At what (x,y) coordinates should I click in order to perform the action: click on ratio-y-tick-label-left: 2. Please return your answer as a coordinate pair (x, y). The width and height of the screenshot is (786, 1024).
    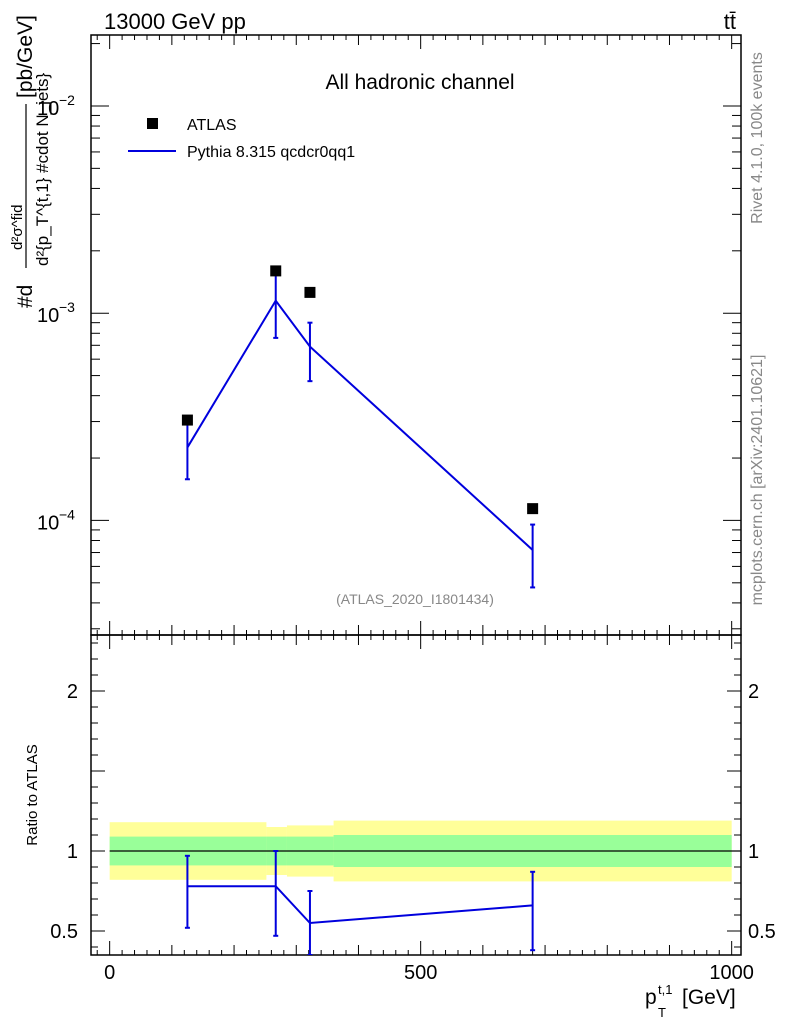
    Looking at the image, I should click on (72, 692).